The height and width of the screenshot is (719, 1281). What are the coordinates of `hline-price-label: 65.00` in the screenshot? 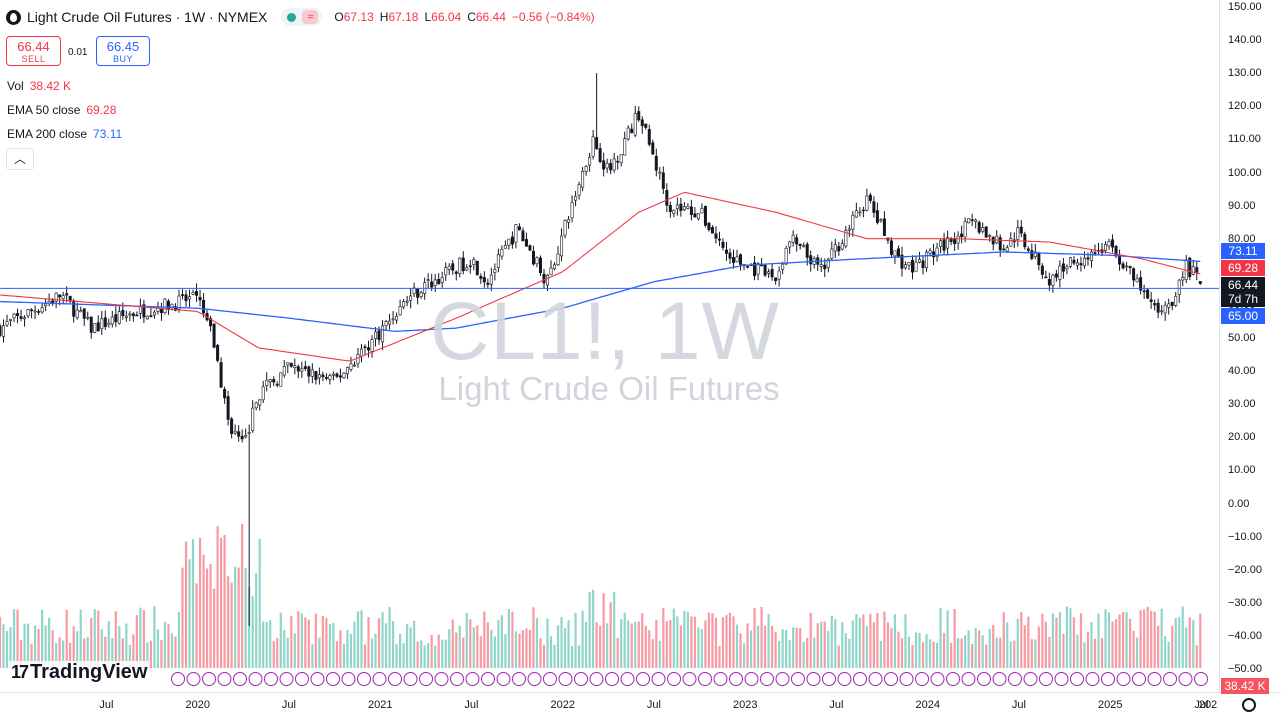 It's located at (1243, 316).